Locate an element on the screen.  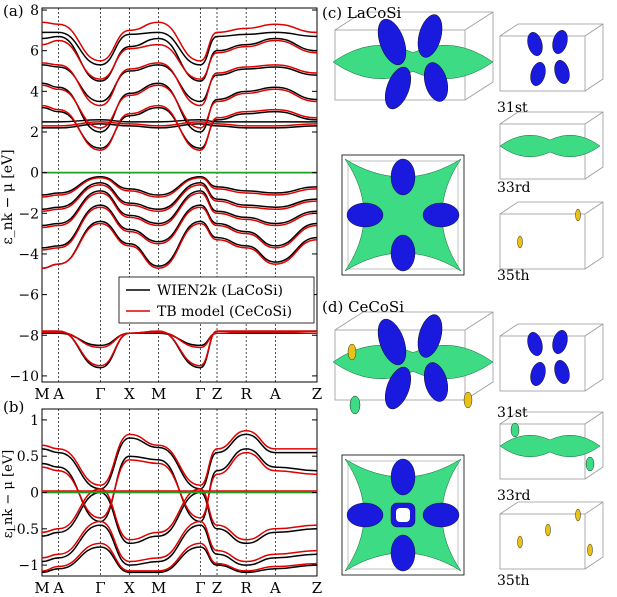
panel-c-band-33-label: 33rd is located at coordinates (514, 188).